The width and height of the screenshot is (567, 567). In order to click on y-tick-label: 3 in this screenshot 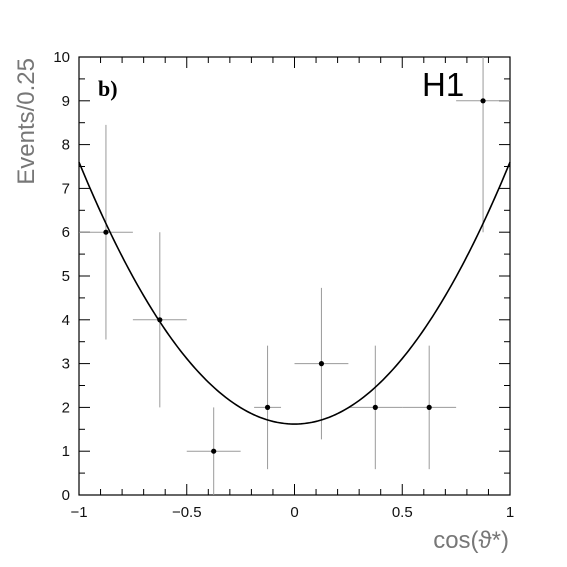, I will do `click(66, 364)`.